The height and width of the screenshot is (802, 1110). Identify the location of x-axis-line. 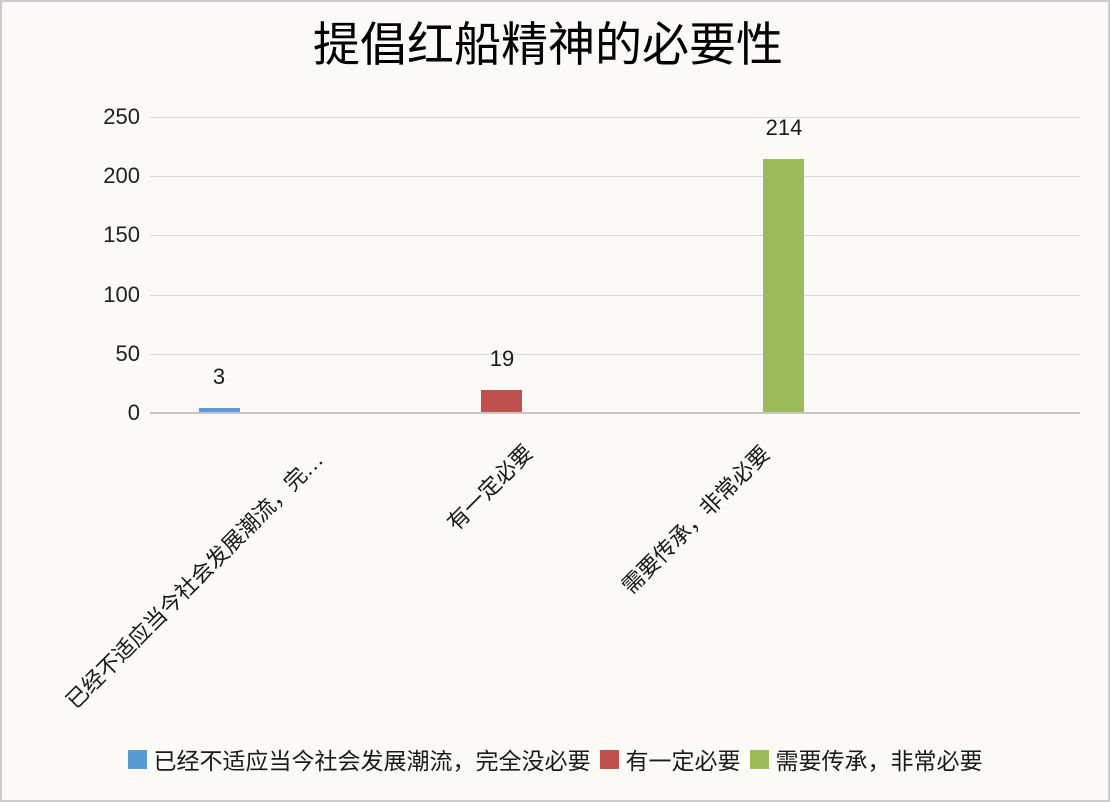
(615, 413).